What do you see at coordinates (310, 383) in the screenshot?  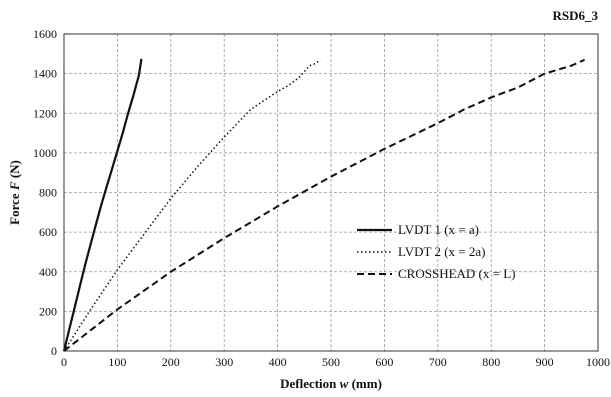 I see `x-axis-label-prefix: Deflection` at bounding box center [310, 383].